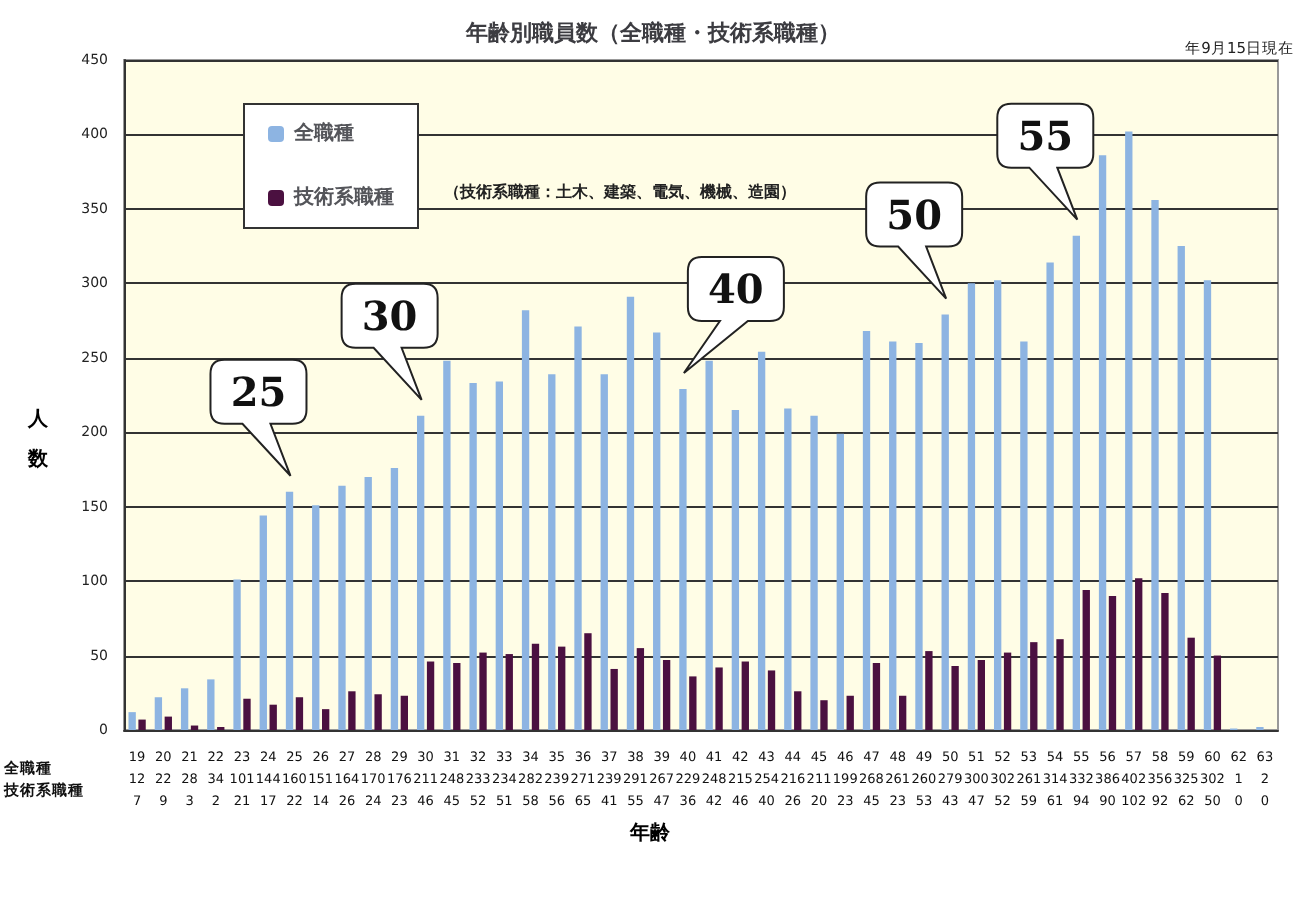  What do you see at coordinates (38, 439) in the screenshot?
I see `y-axis-title: 人数` at bounding box center [38, 439].